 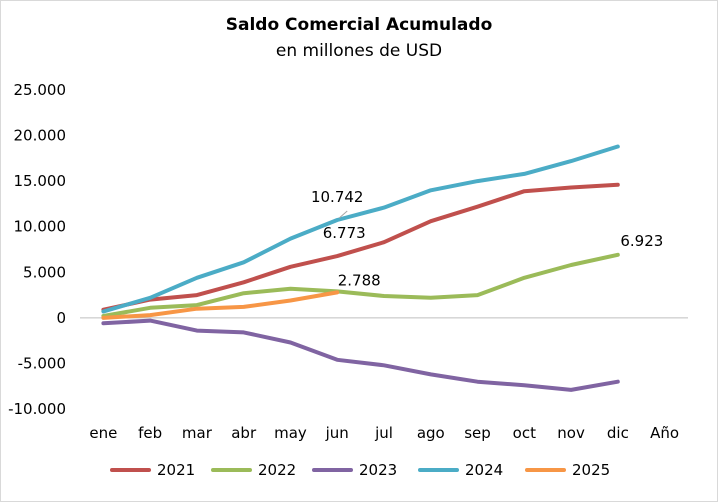 What do you see at coordinates (431, 433) in the screenshot?
I see `x-tick-label: ago` at bounding box center [431, 433].